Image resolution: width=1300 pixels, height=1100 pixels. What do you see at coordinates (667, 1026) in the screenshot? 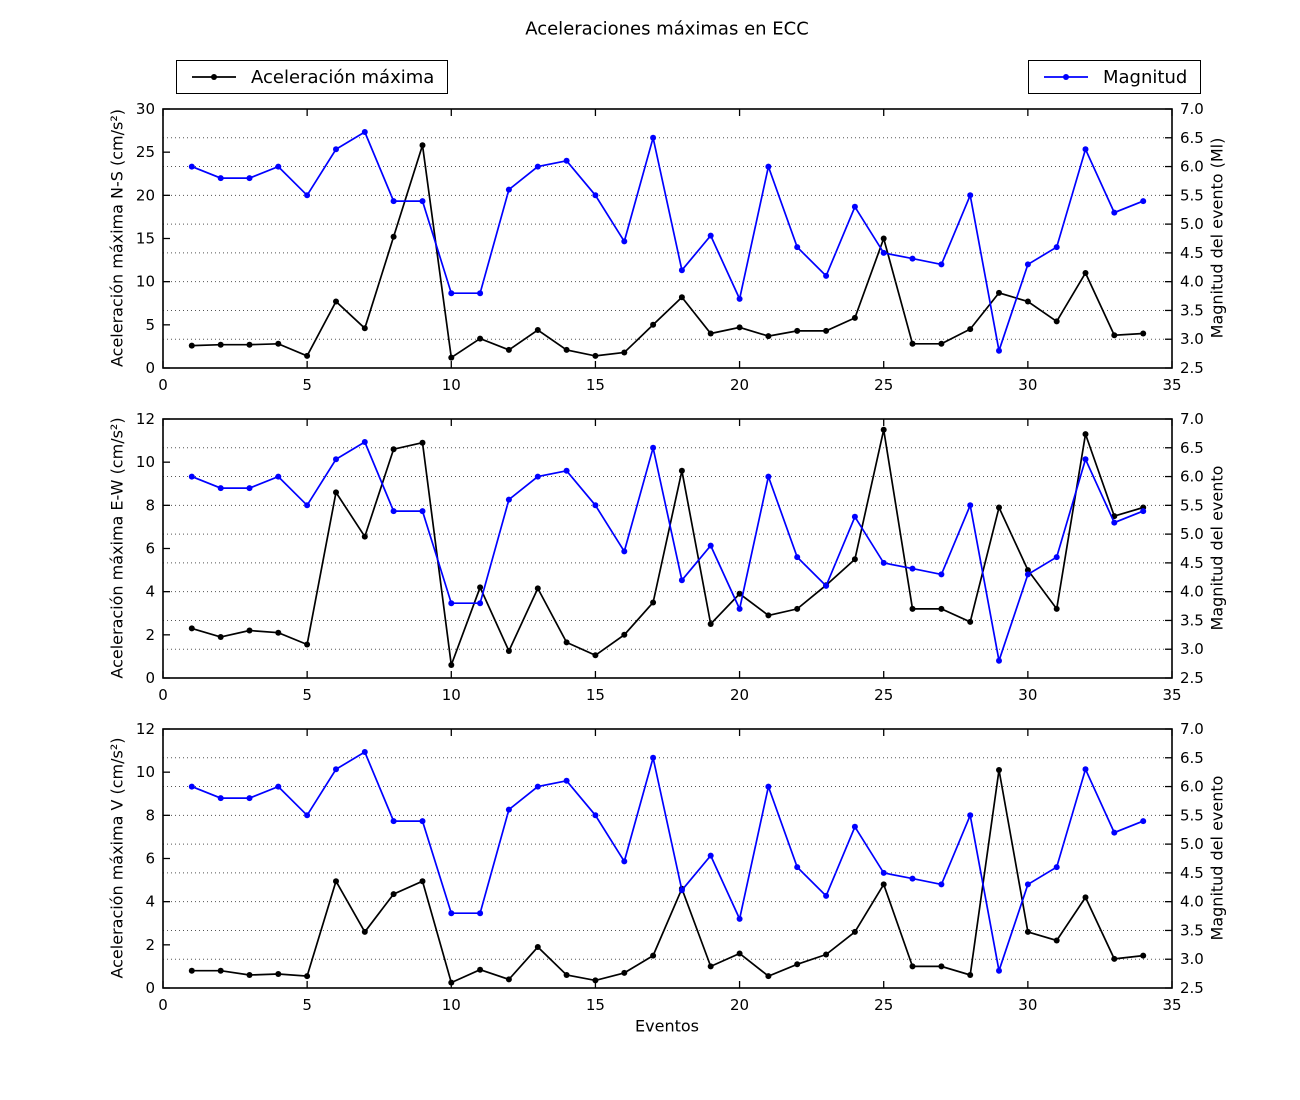
I see `xlabel-eventos: Eventos` at bounding box center [667, 1026].